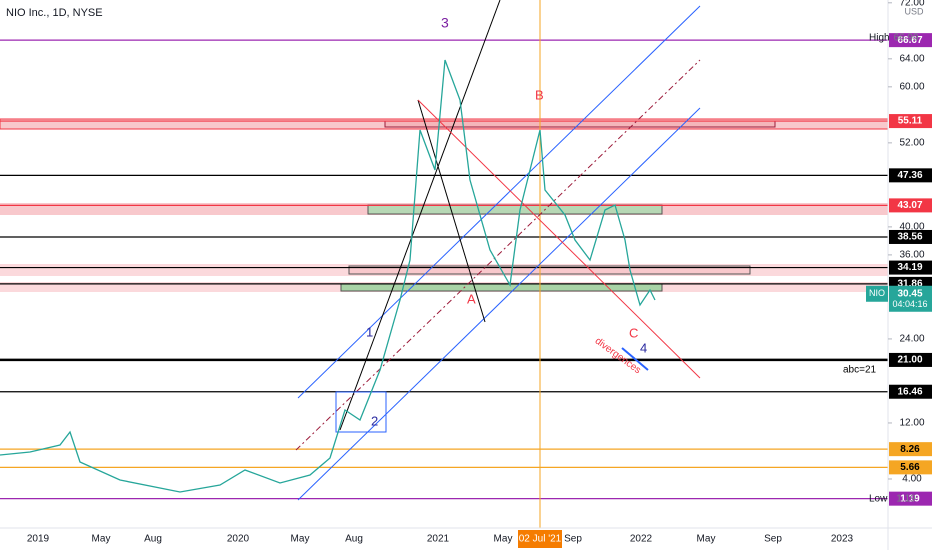 Image resolution: width=932 pixels, height=555 pixels. I want to click on label: B, so click(539, 94).